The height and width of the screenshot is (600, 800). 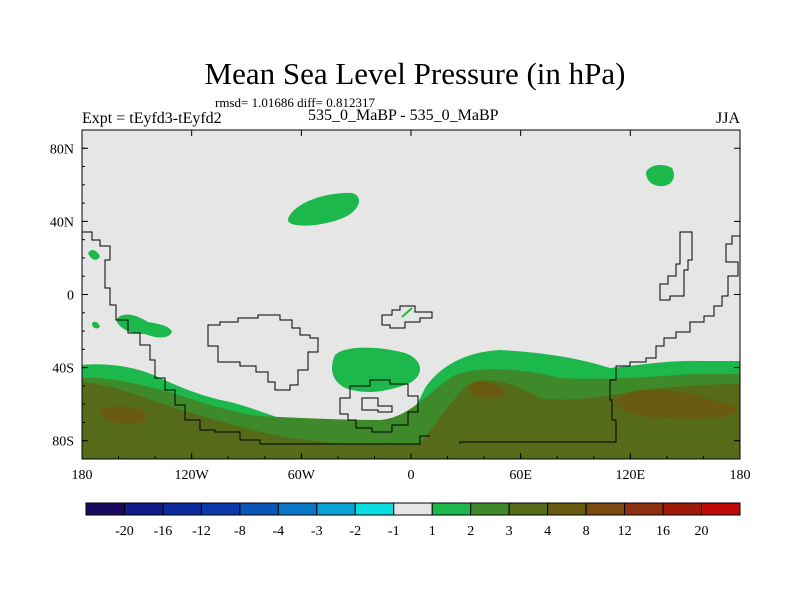 I want to click on case-label: 535_0_MaBP - 535_0_MaBP, so click(x=403, y=115).